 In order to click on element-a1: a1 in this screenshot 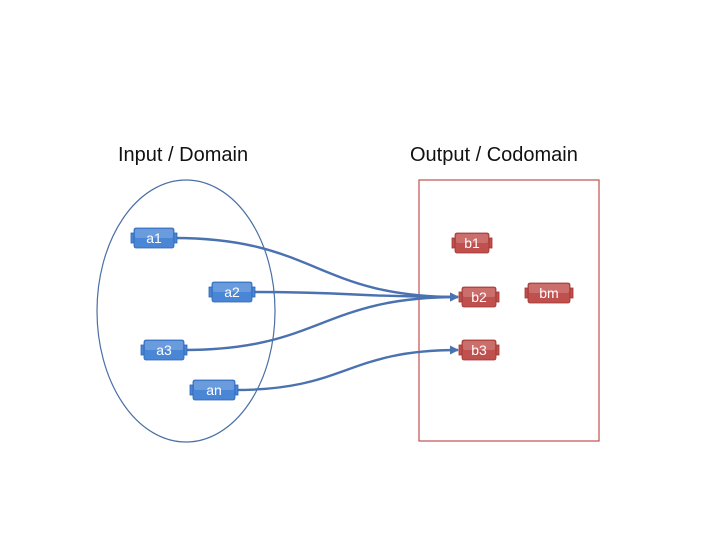, I will do `click(154, 238)`.